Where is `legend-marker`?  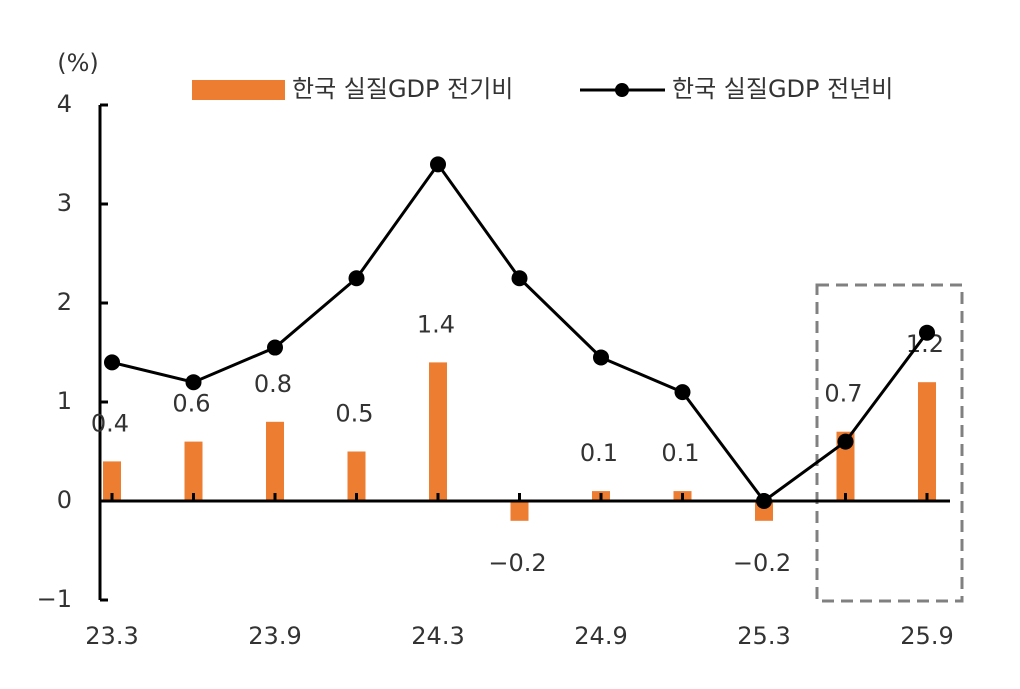
legend-marker is located at coordinates (622, 90).